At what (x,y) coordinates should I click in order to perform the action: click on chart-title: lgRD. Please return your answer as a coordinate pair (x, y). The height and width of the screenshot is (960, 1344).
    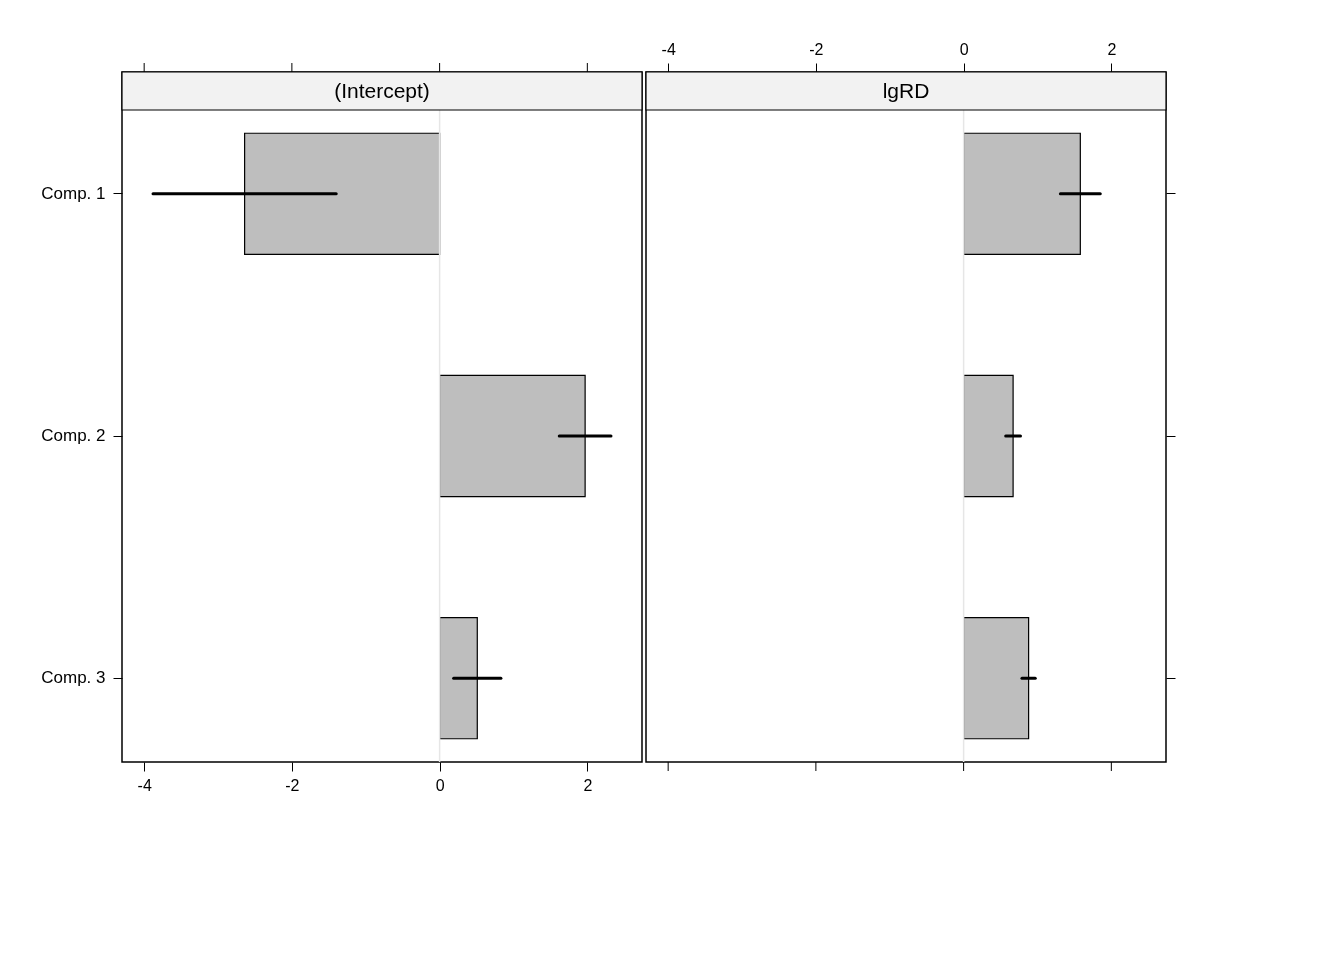
    Looking at the image, I should click on (906, 90).